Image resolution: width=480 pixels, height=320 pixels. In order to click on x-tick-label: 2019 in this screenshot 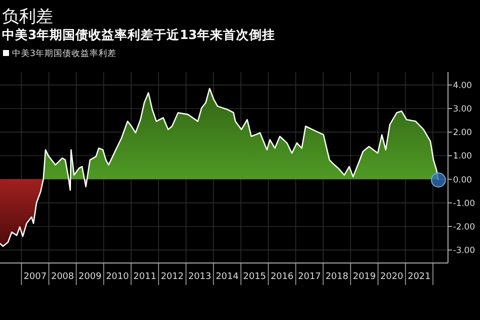, I will do `click(364, 277)`.